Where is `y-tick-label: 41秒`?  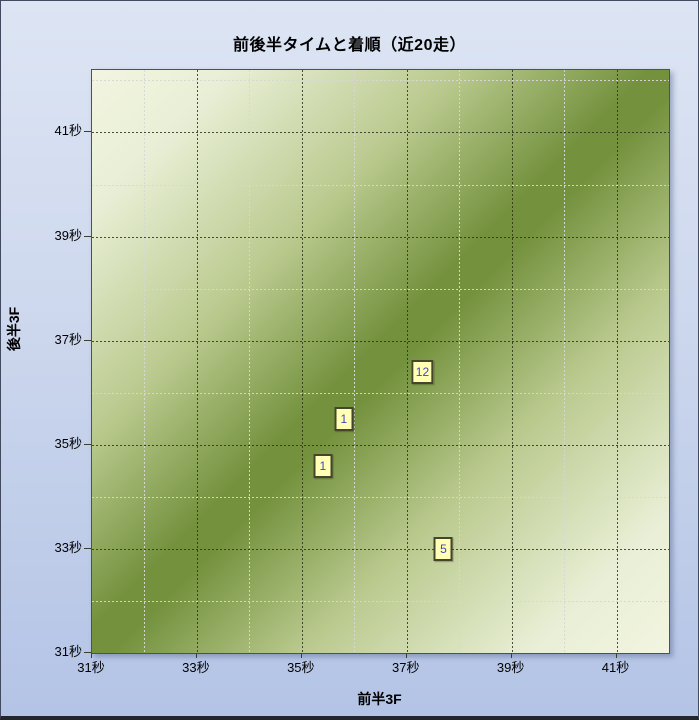
y-tick-label: 41秒 is located at coordinates (68, 131).